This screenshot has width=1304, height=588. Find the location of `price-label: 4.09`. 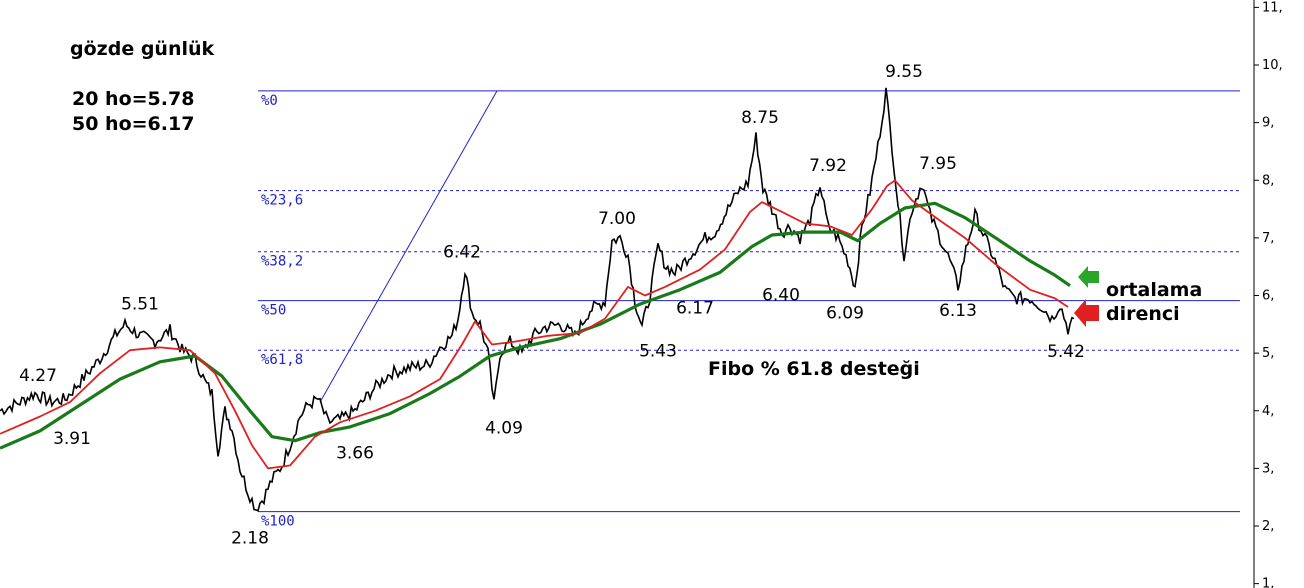

price-label: 4.09 is located at coordinates (504, 429).